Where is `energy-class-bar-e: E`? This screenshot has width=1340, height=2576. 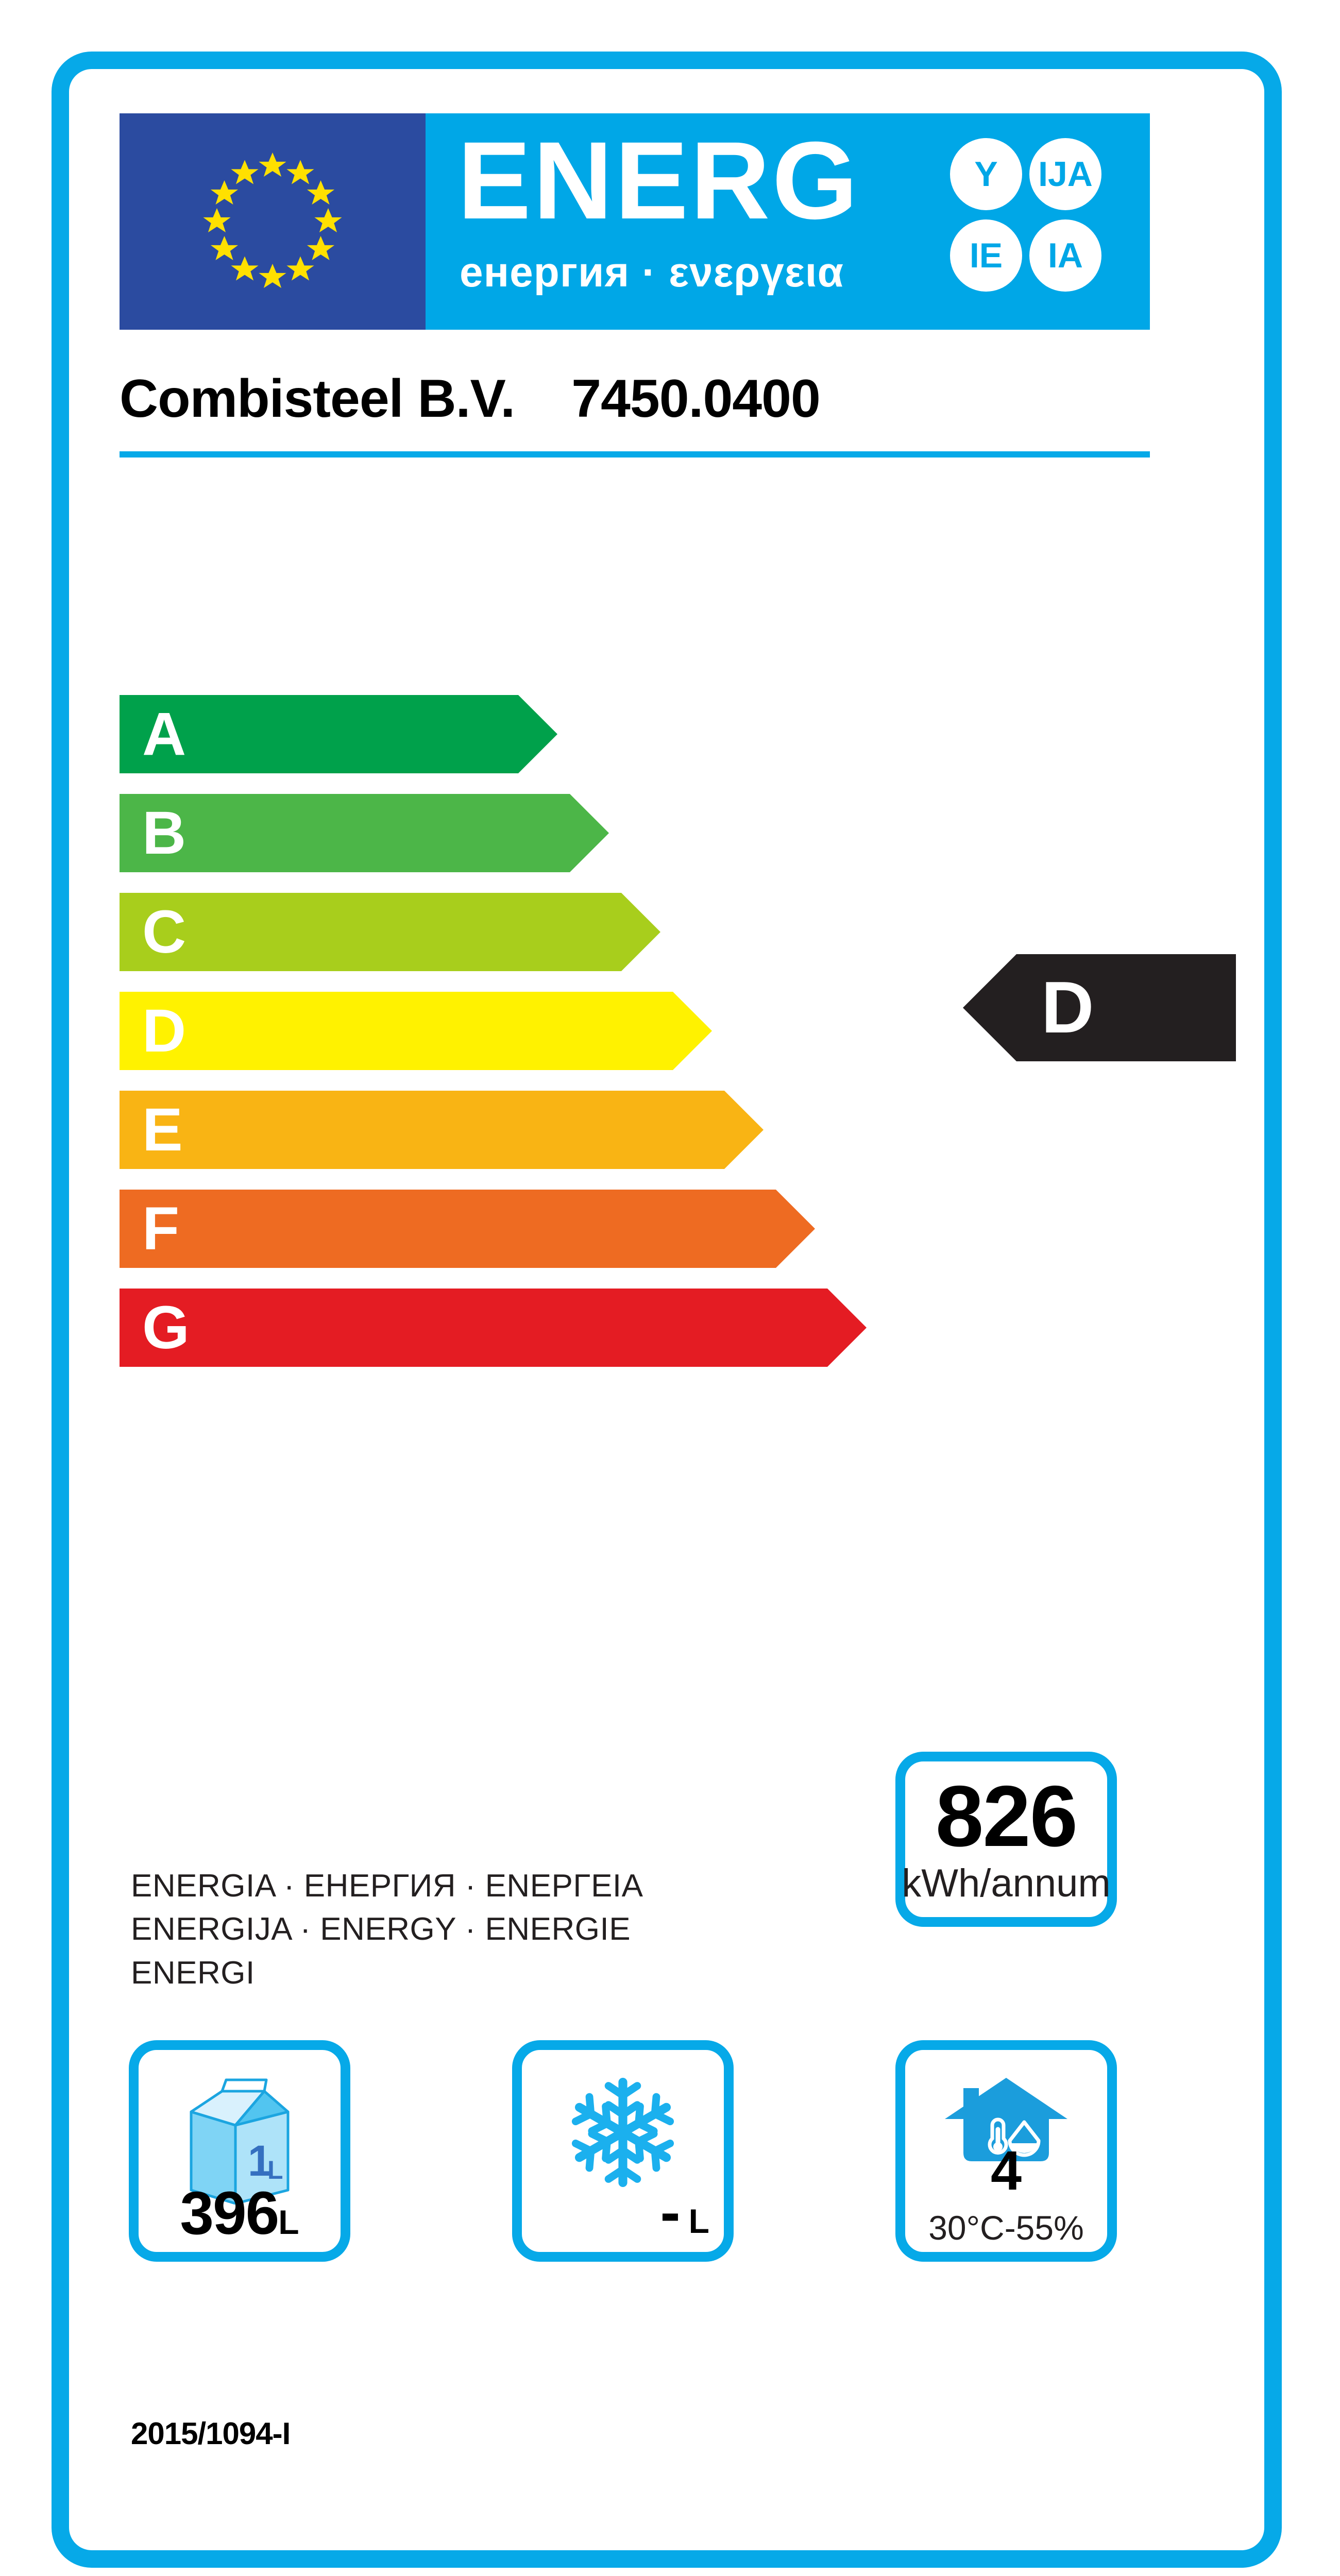 energy-class-bar-e: E is located at coordinates (442, 1130).